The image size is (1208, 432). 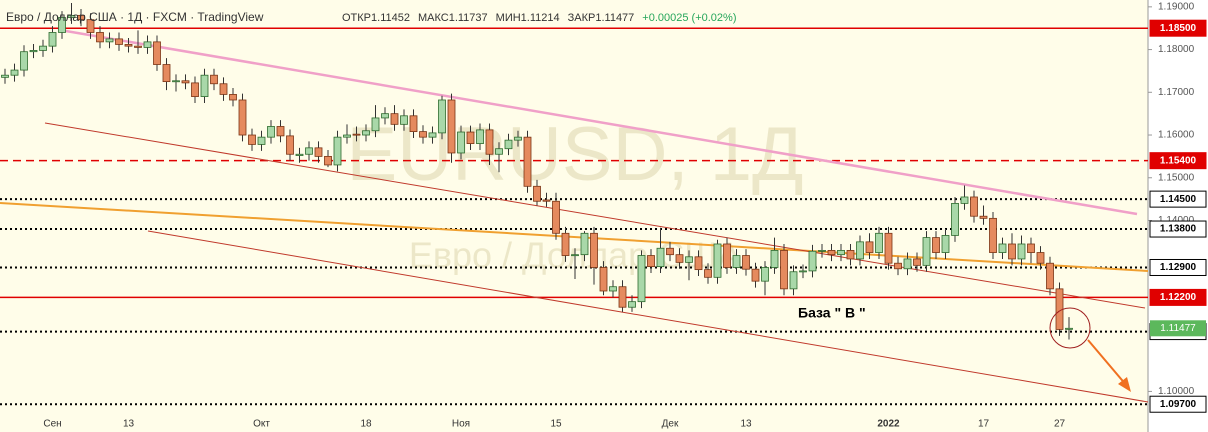 What do you see at coordinates (689, 18) in the screenshot?
I see `ohlc-value: +0.00025 (+0.02%)` at bounding box center [689, 18].